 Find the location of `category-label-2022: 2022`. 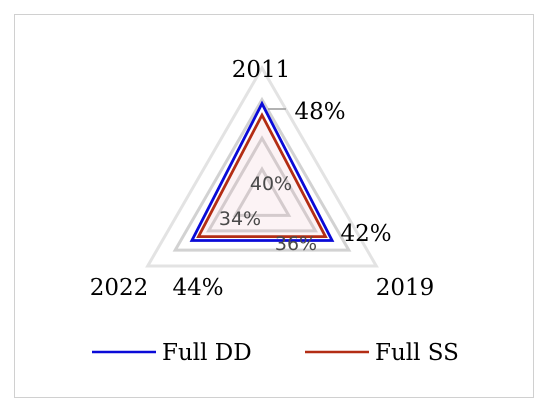

category-label-2022: 2022 is located at coordinates (119, 288).